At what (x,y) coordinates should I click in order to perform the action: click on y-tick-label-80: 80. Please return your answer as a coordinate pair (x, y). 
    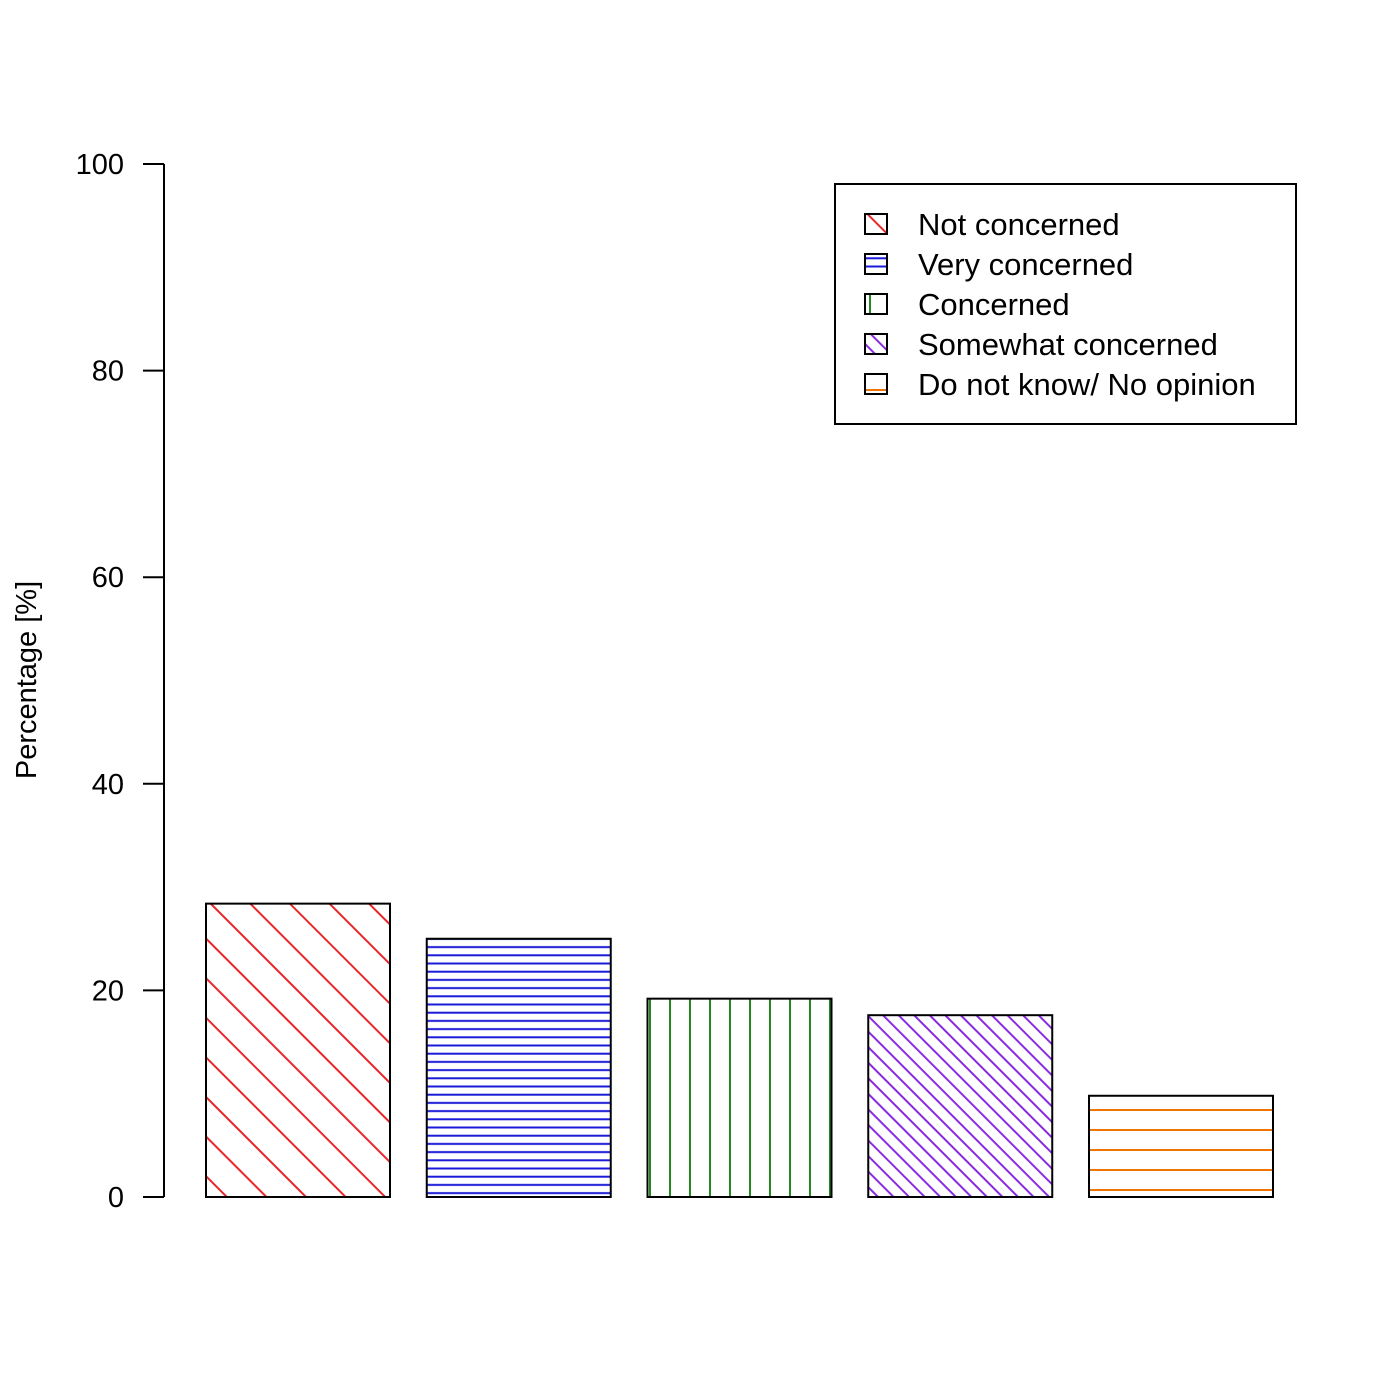
    Looking at the image, I should click on (108, 372).